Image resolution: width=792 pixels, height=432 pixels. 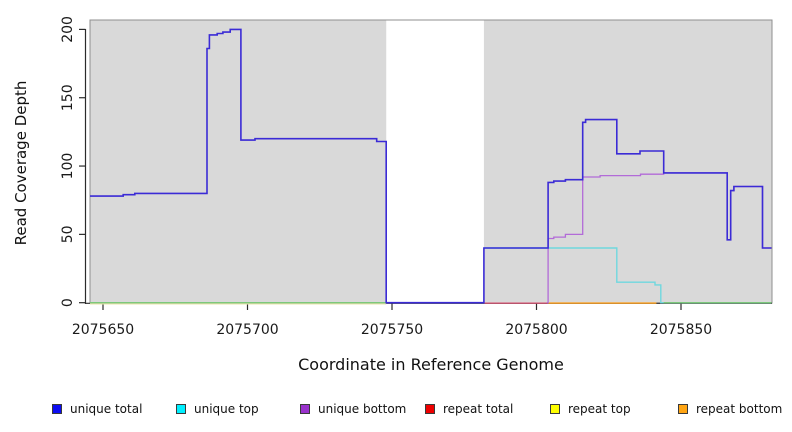 What do you see at coordinates (68, 166) in the screenshot?
I see `y-tick-label: 100` at bounding box center [68, 166].